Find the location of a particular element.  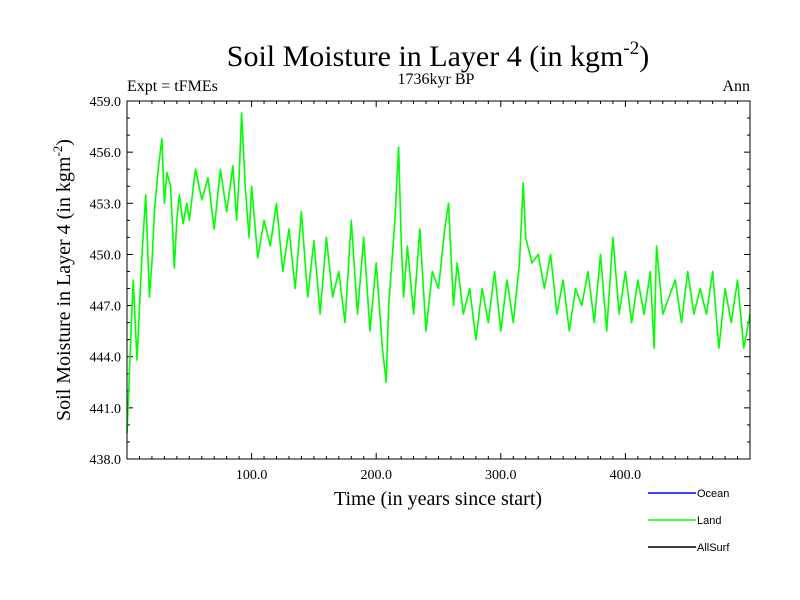

chart-title-end: ) is located at coordinates (644, 56).